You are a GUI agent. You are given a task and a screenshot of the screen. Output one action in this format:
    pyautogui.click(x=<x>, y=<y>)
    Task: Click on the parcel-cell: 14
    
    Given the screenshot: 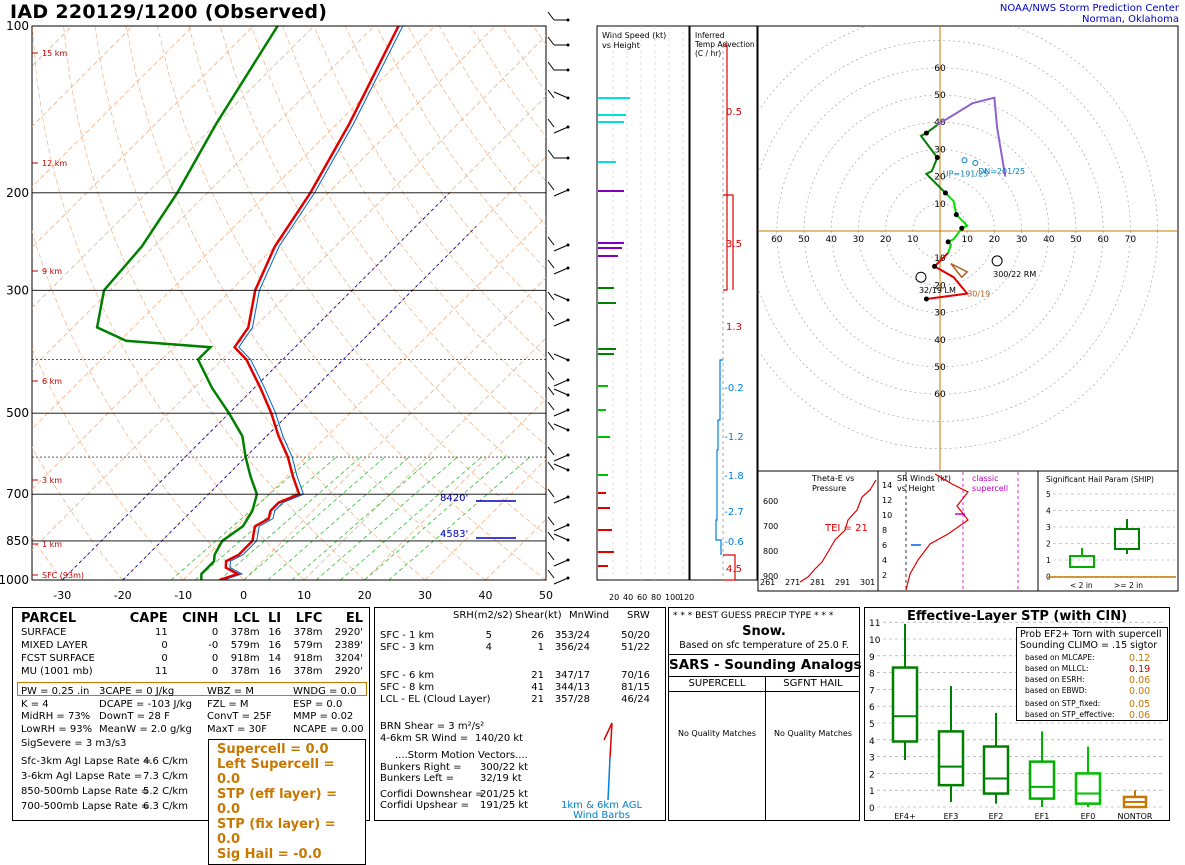 What is the action you would take?
    pyautogui.click(x=275, y=658)
    